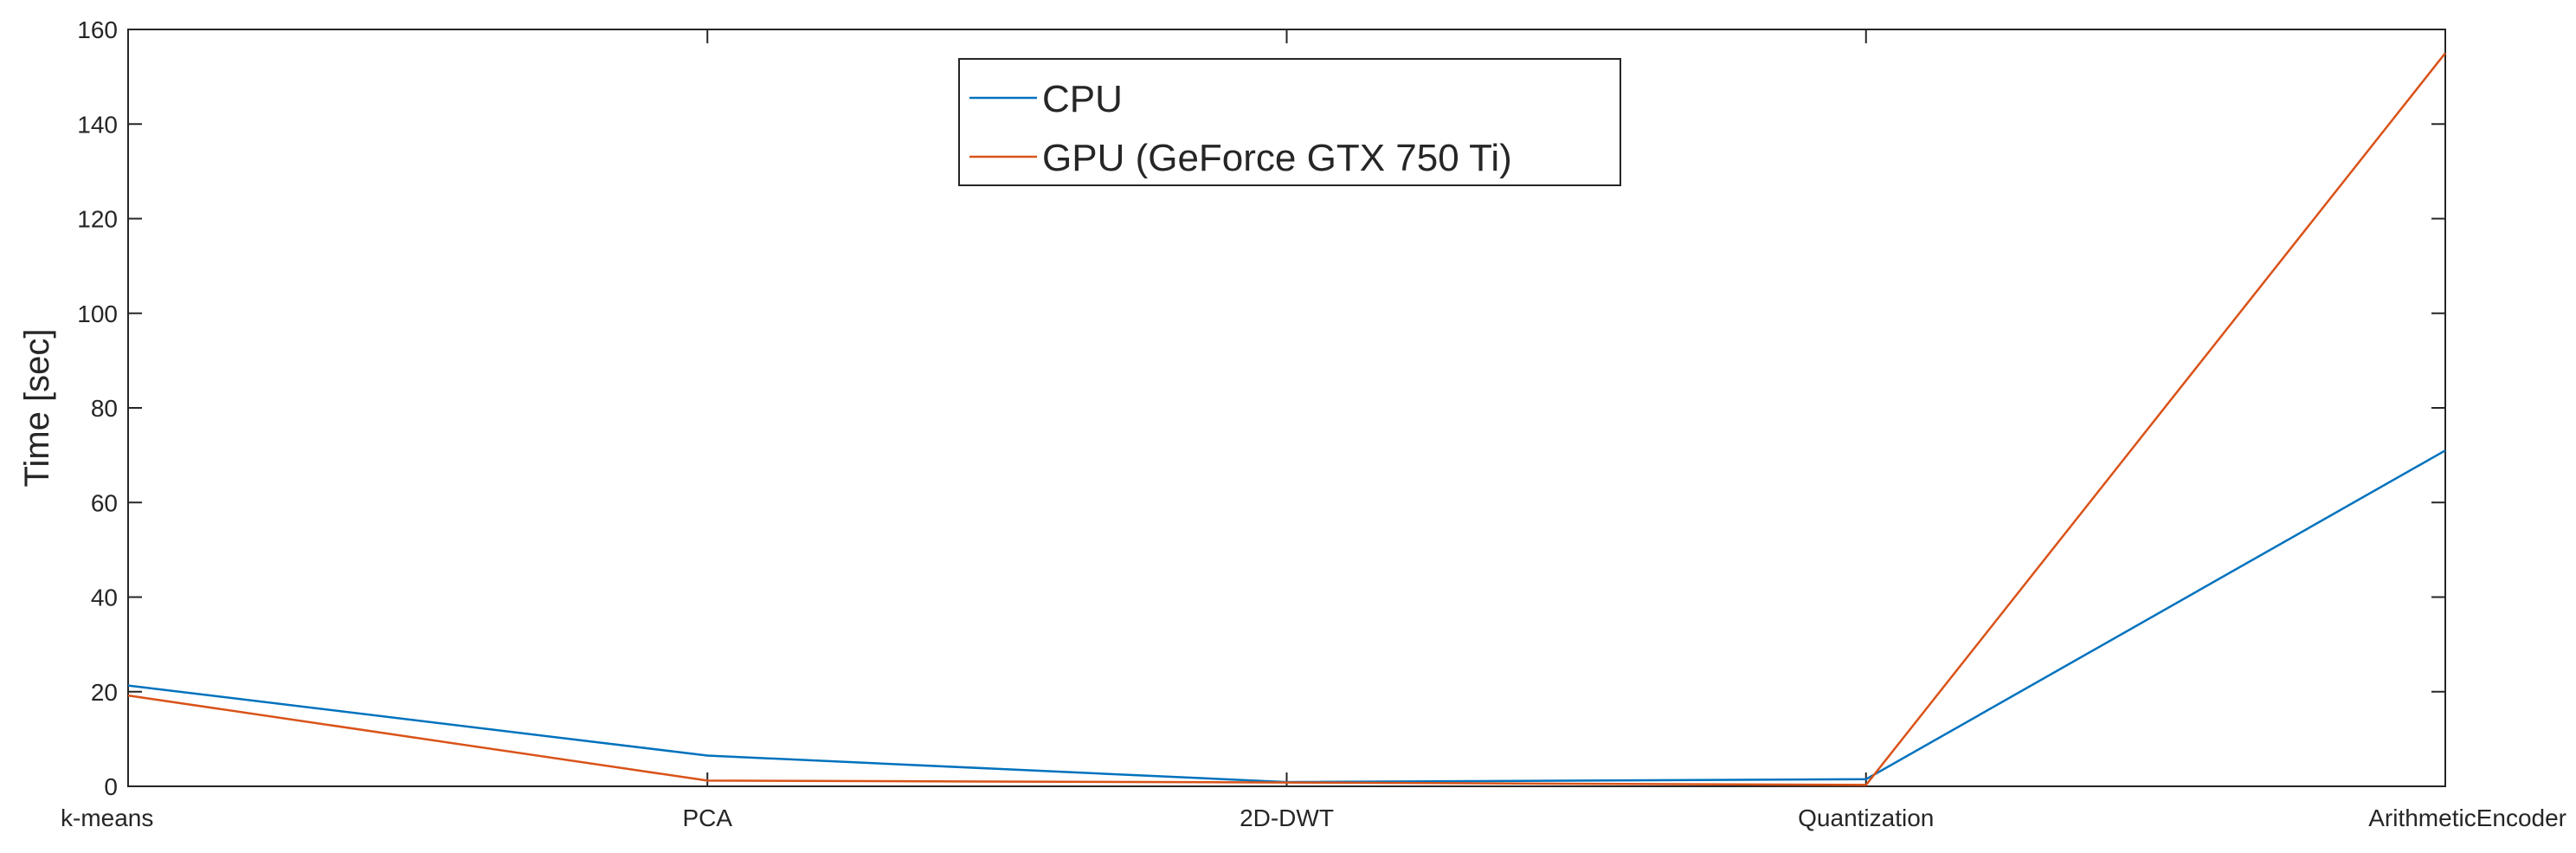 Image resolution: width=2576 pixels, height=853 pixels. Describe the element at coordinates (104, 409) in the screenshot. I see `y-tick-label: 80` at that location.